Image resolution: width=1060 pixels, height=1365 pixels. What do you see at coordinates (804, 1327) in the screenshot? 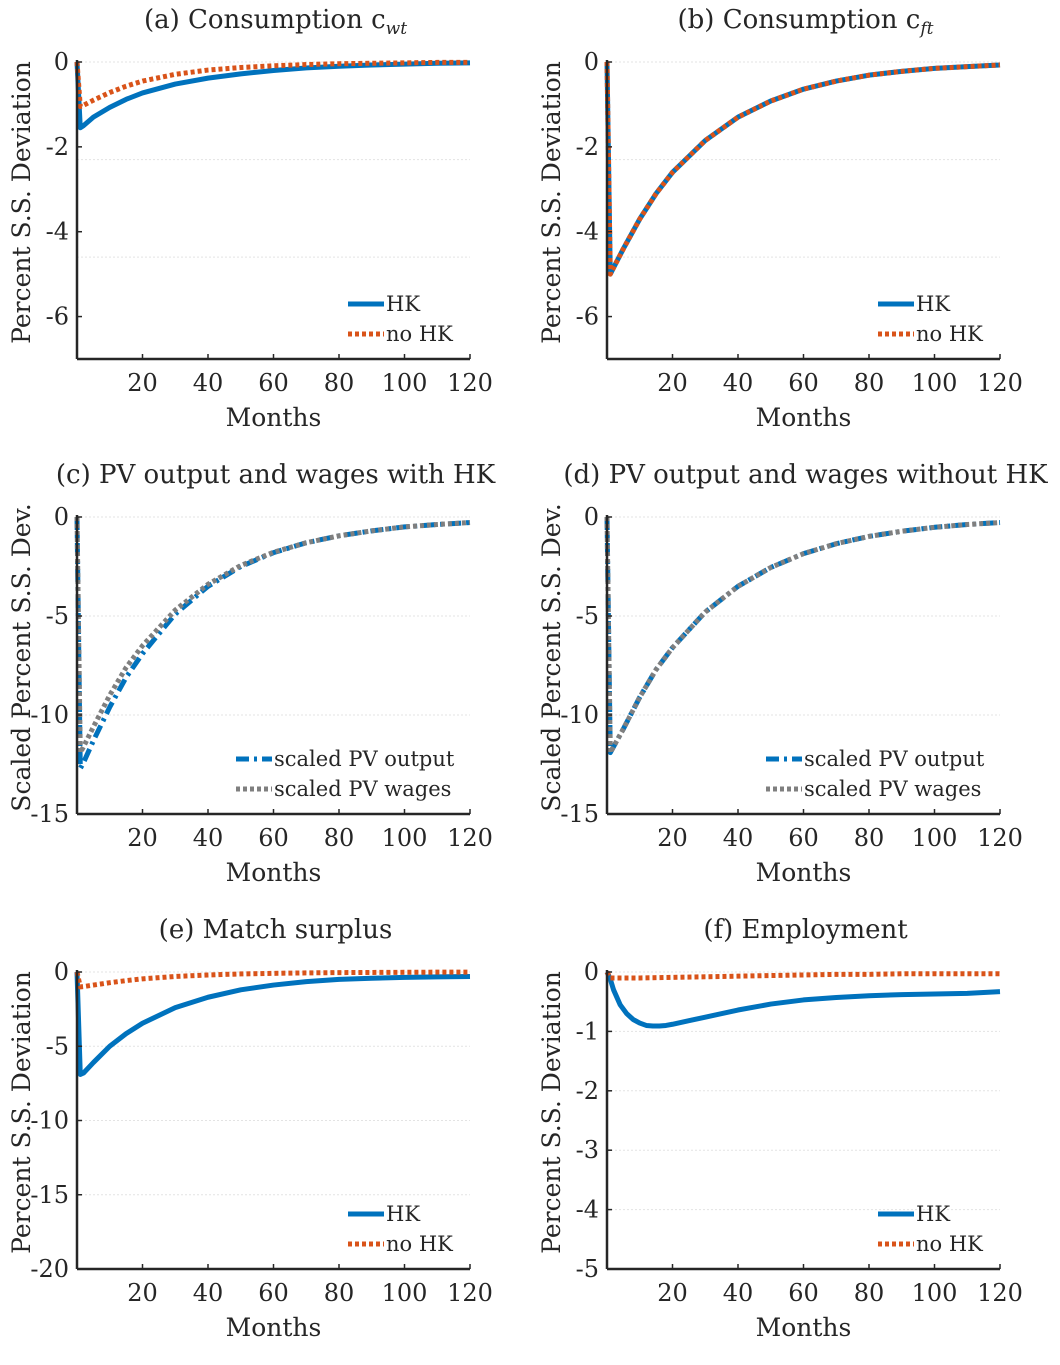
I see `chart-f-xlabel: Months` at bounding box center [804, 1327].